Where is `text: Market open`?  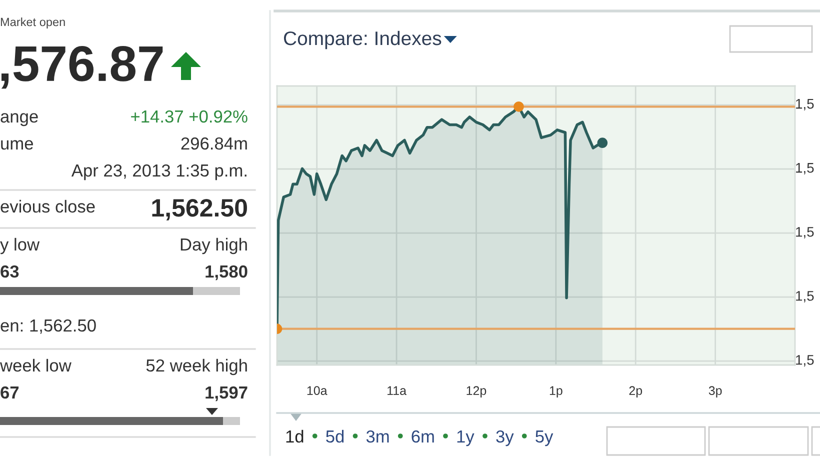 text: Market open is located at coordinates (32, 23).